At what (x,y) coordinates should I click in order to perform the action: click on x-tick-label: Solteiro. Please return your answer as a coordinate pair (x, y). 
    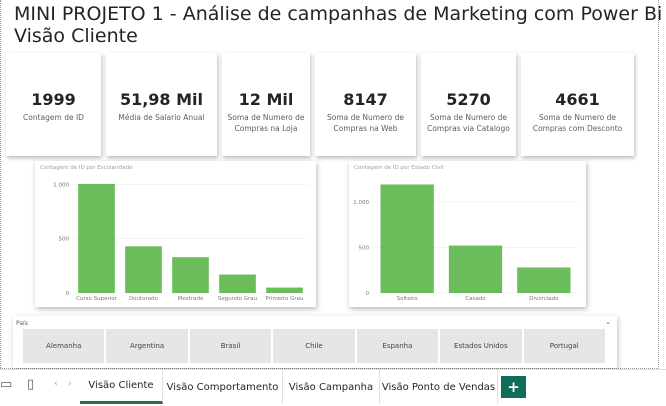
    Looking at the image, I should click on (408, 299).